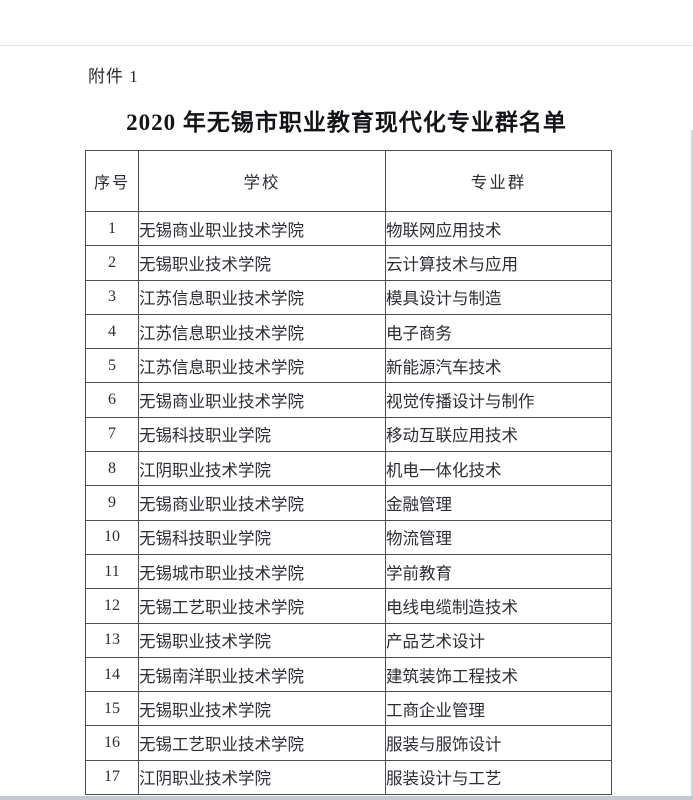  I want to click on group-cell: 服装与服饰设计, so click(498, 743).